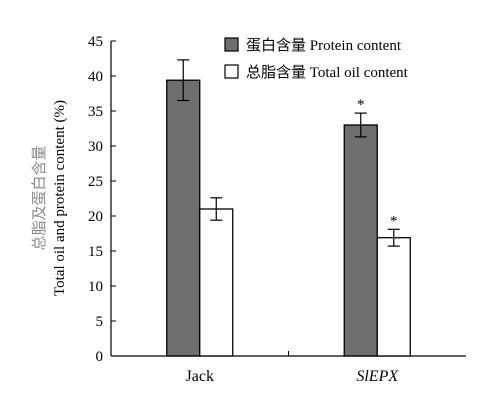 The width and height of the screenshot is (495, 408). What do you see at coordinates (95, 182) in the screenshot?
I see `y-tick-label: 25` at bounding box center [95, 182].